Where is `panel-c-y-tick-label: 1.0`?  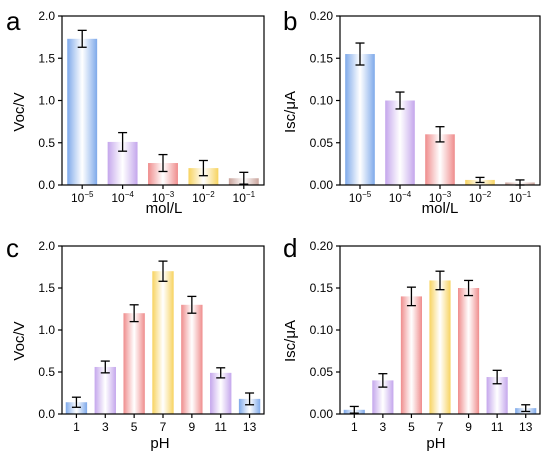 panel-c-y-tick-label: 1.0 is located at coordinates (46, 330).